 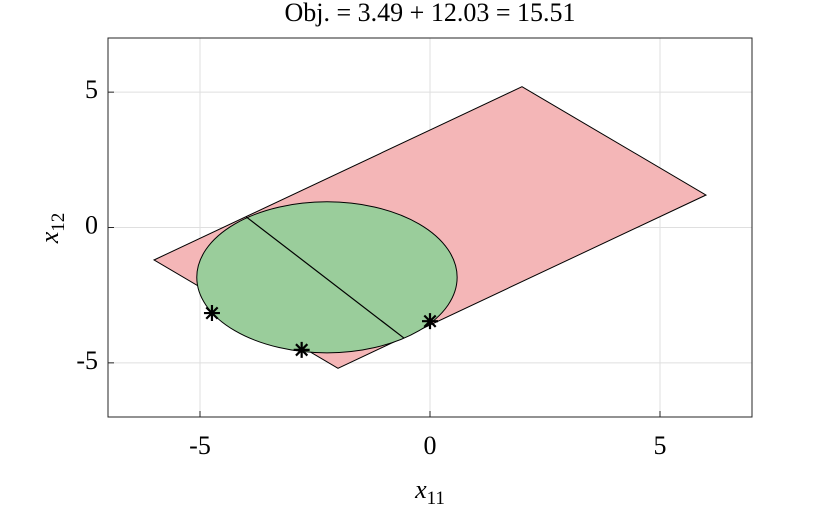 What do you see at coordinates (91, 224) in the screenshot?
I see `y-tick-label: 0` at bounding box center [91, 224].